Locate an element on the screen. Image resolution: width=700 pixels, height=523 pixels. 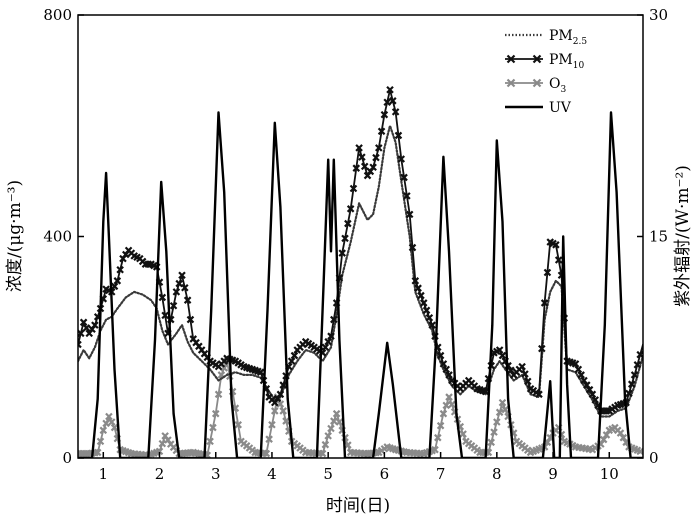
x-tick-label: 9 is located at coordinates (553, 474).